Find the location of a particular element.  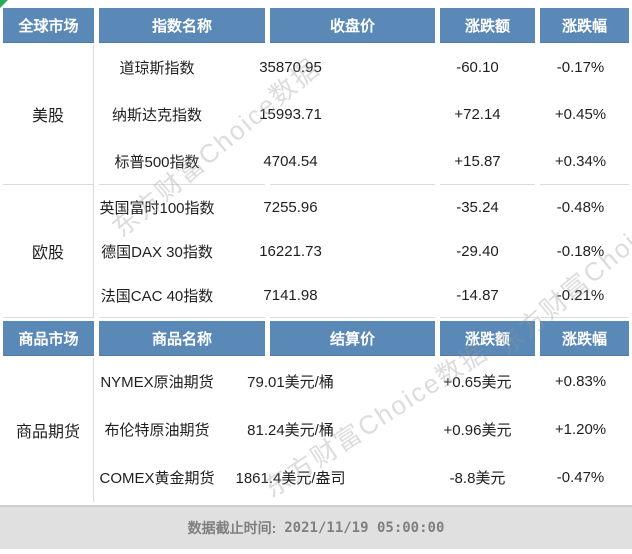

change-cell: +0.65美元 is located at coordinates (477, 383).